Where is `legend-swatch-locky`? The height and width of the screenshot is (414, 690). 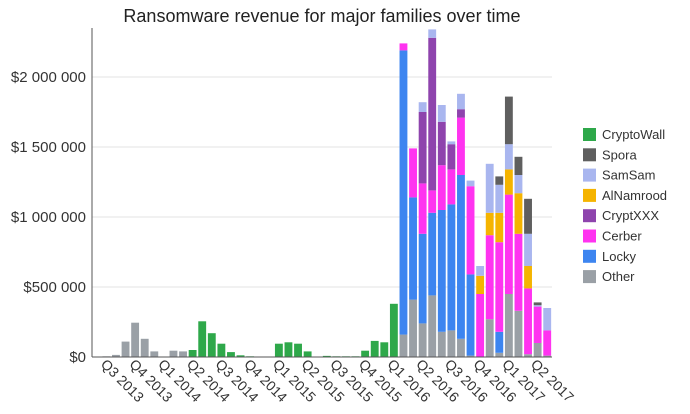
legend-swatch-locky is located at coordinates (589, 256).